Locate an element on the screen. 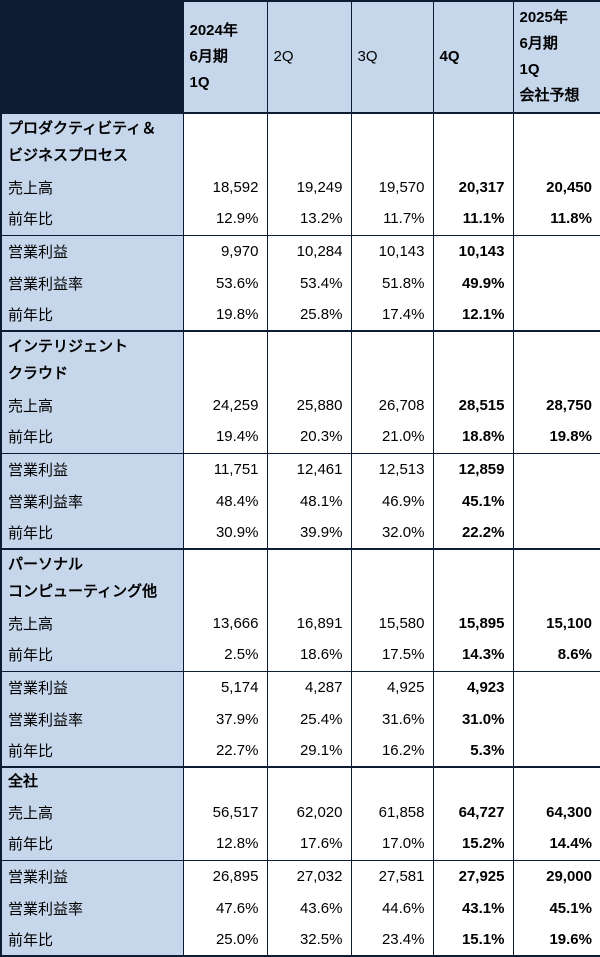  value-cell: 43.1% is located at coordinates (473, 908).